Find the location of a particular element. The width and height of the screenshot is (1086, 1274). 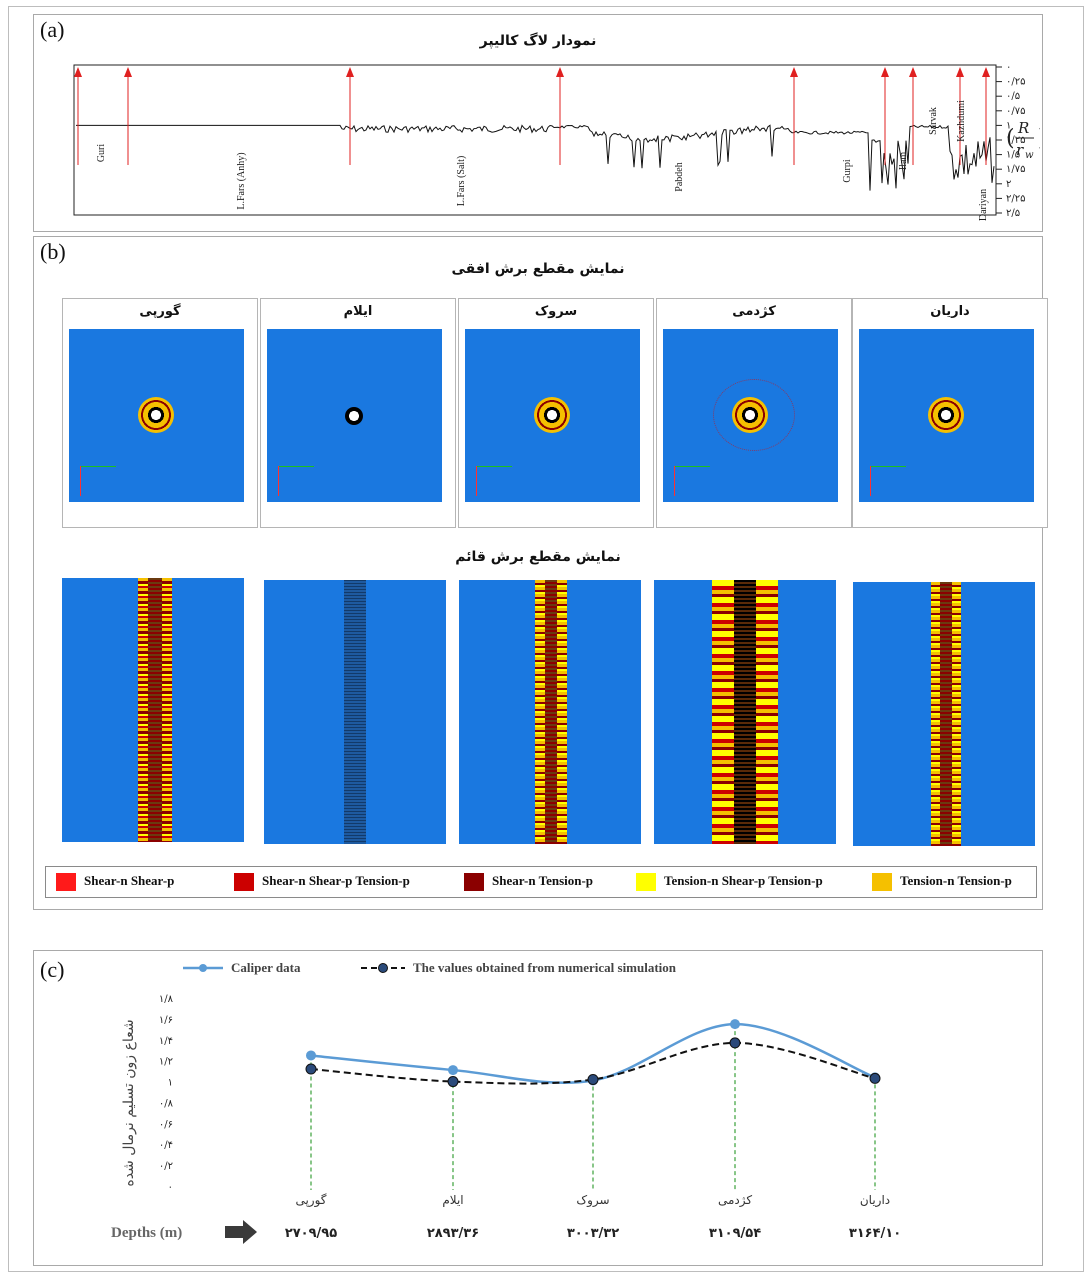

formation-label: L.Fars (Anhy) is located at coordinates (241, 180).